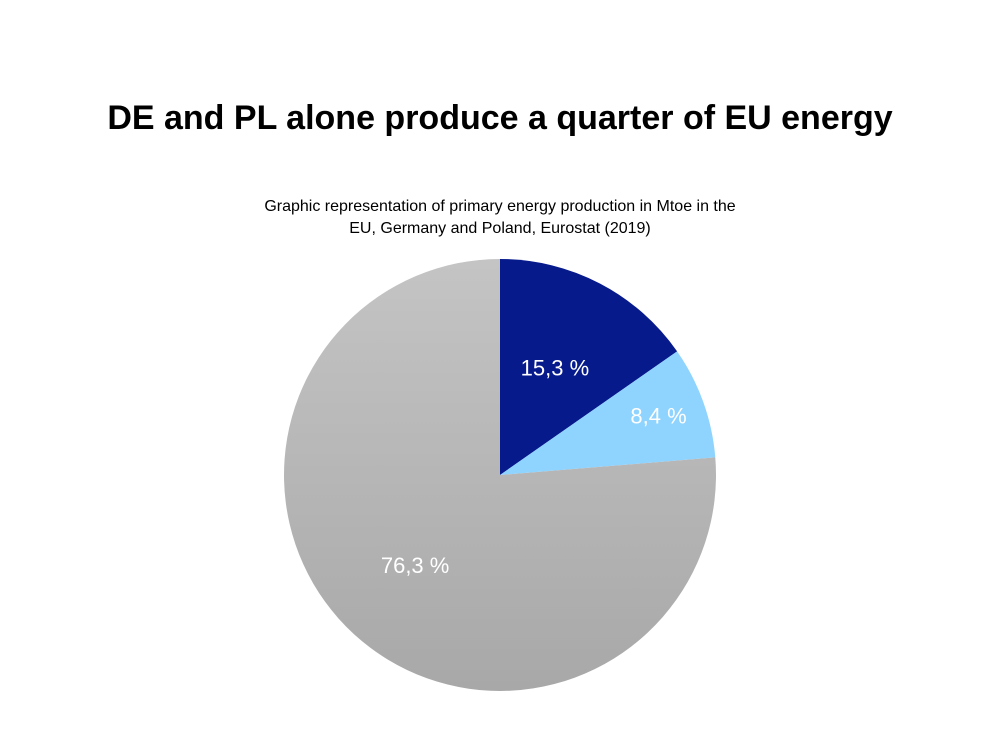 The image size is (1000, 750). I want to click on slice-label: 8,4 %, so click(658, 416).